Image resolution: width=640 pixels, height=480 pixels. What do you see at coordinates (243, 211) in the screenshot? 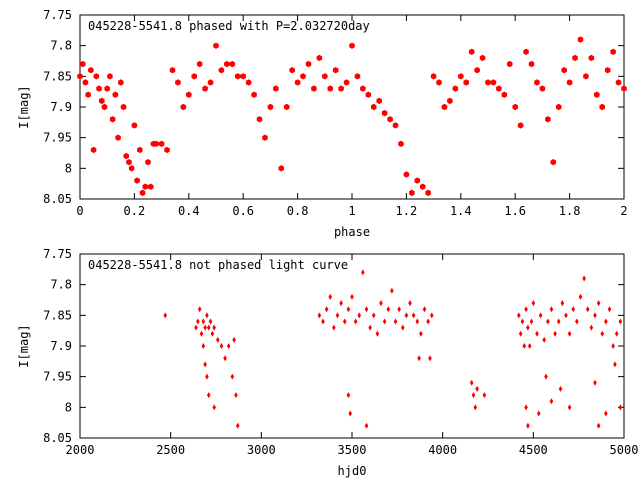
I see `x-tick-label: 0.6` at bounding box center [243, 211].